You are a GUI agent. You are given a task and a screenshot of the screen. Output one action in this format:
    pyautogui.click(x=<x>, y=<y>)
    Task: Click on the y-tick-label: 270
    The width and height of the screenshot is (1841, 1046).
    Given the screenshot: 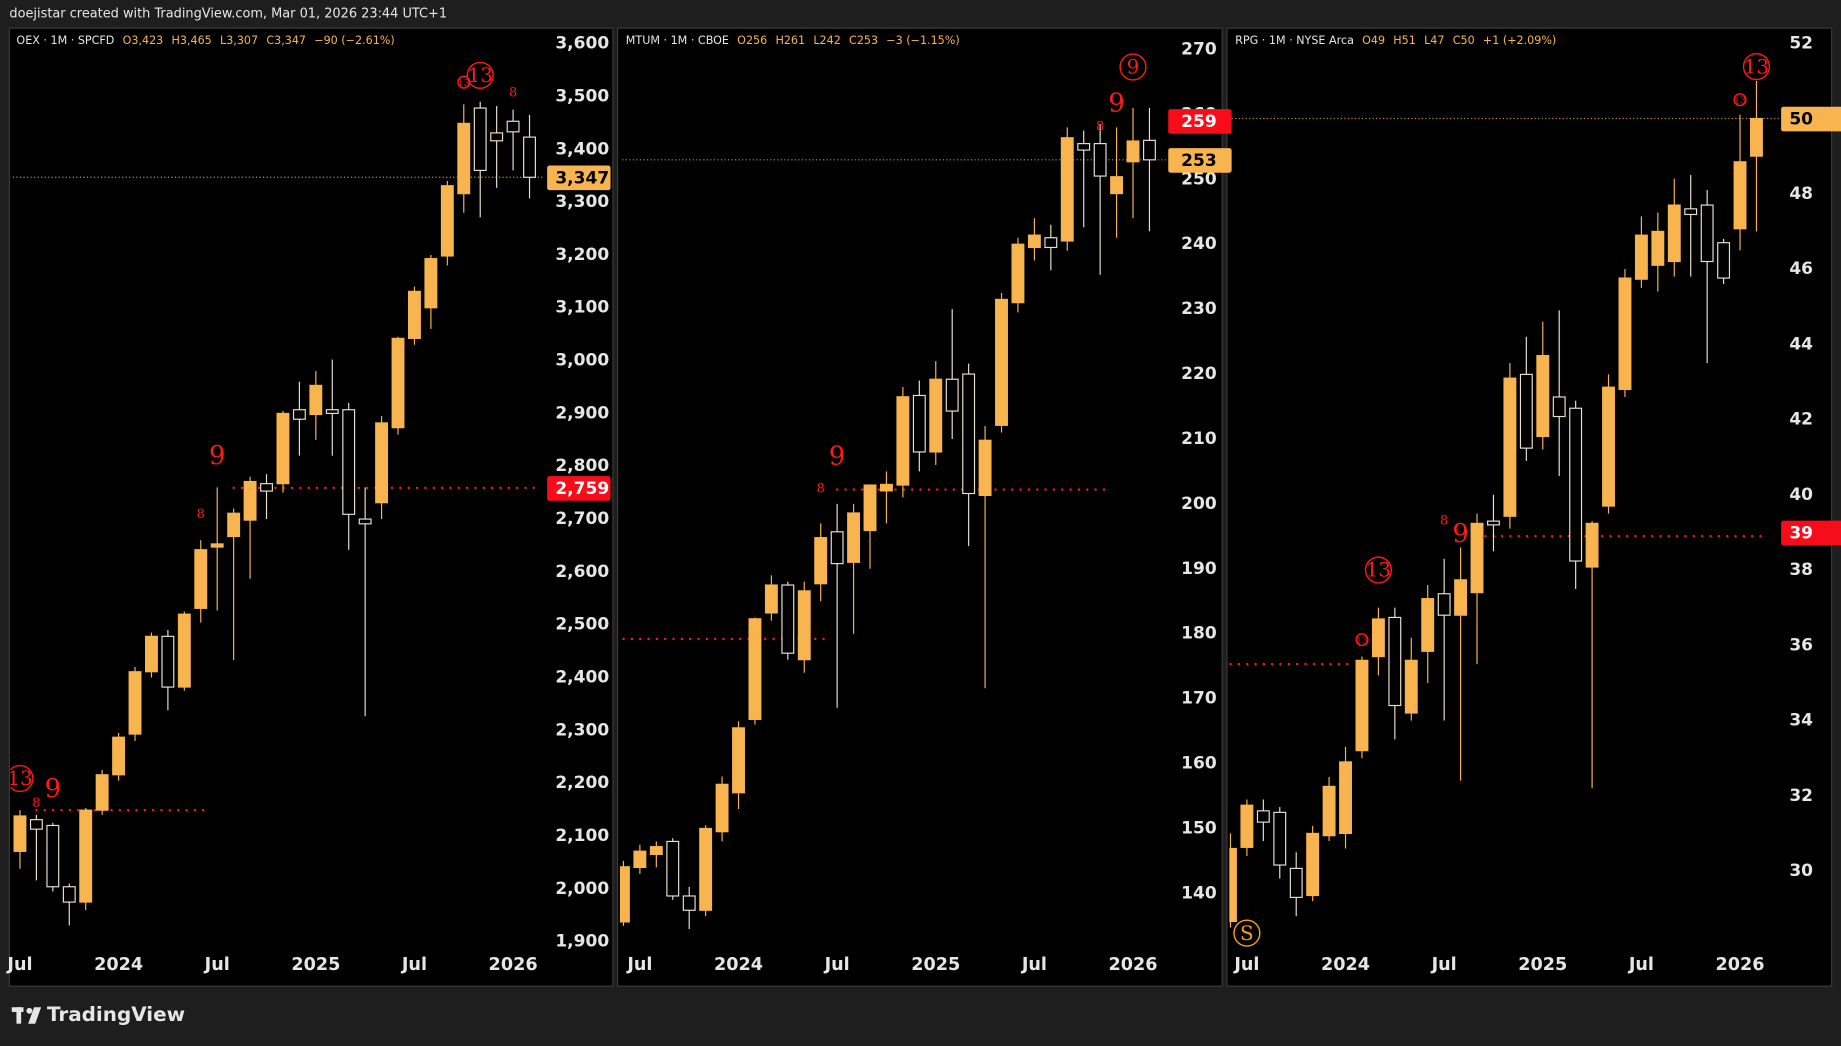 What is the action you would take?
    pyautogui.click(x=1199, y=49)
    